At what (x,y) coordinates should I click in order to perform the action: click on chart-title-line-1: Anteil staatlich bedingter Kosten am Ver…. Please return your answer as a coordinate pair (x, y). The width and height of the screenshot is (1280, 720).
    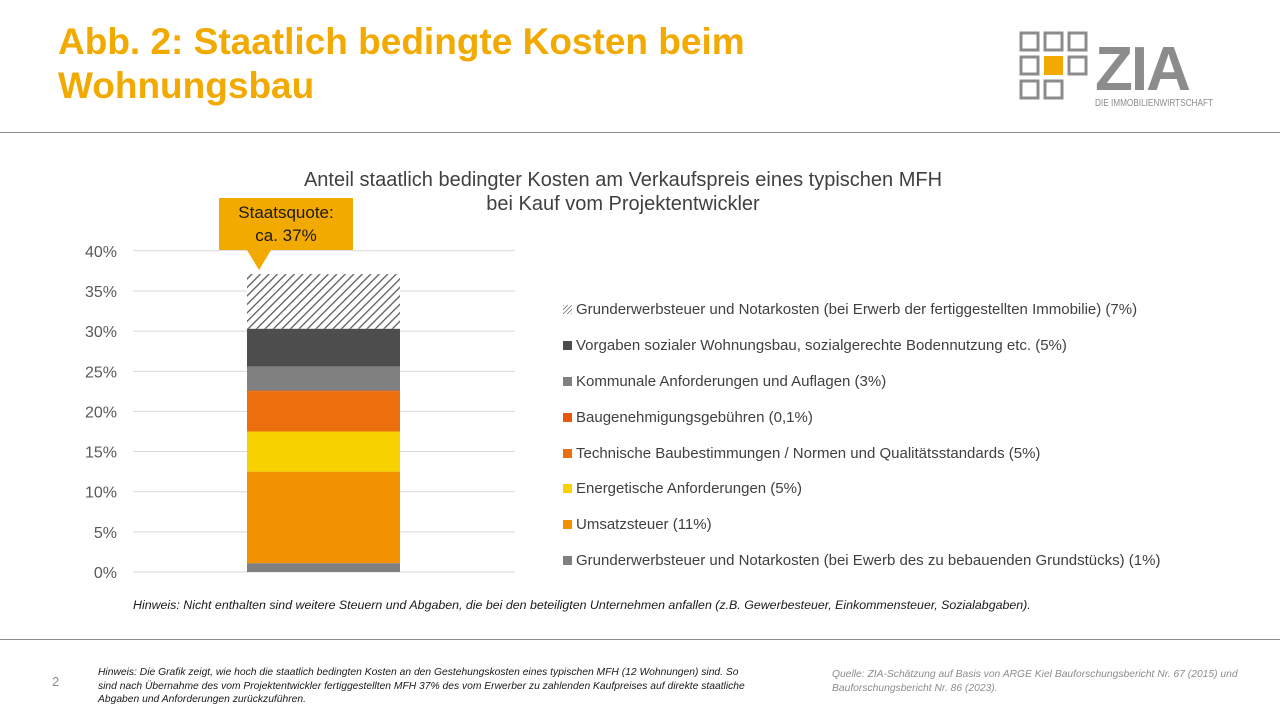
    Looking at the image, I should click on (623, 180).